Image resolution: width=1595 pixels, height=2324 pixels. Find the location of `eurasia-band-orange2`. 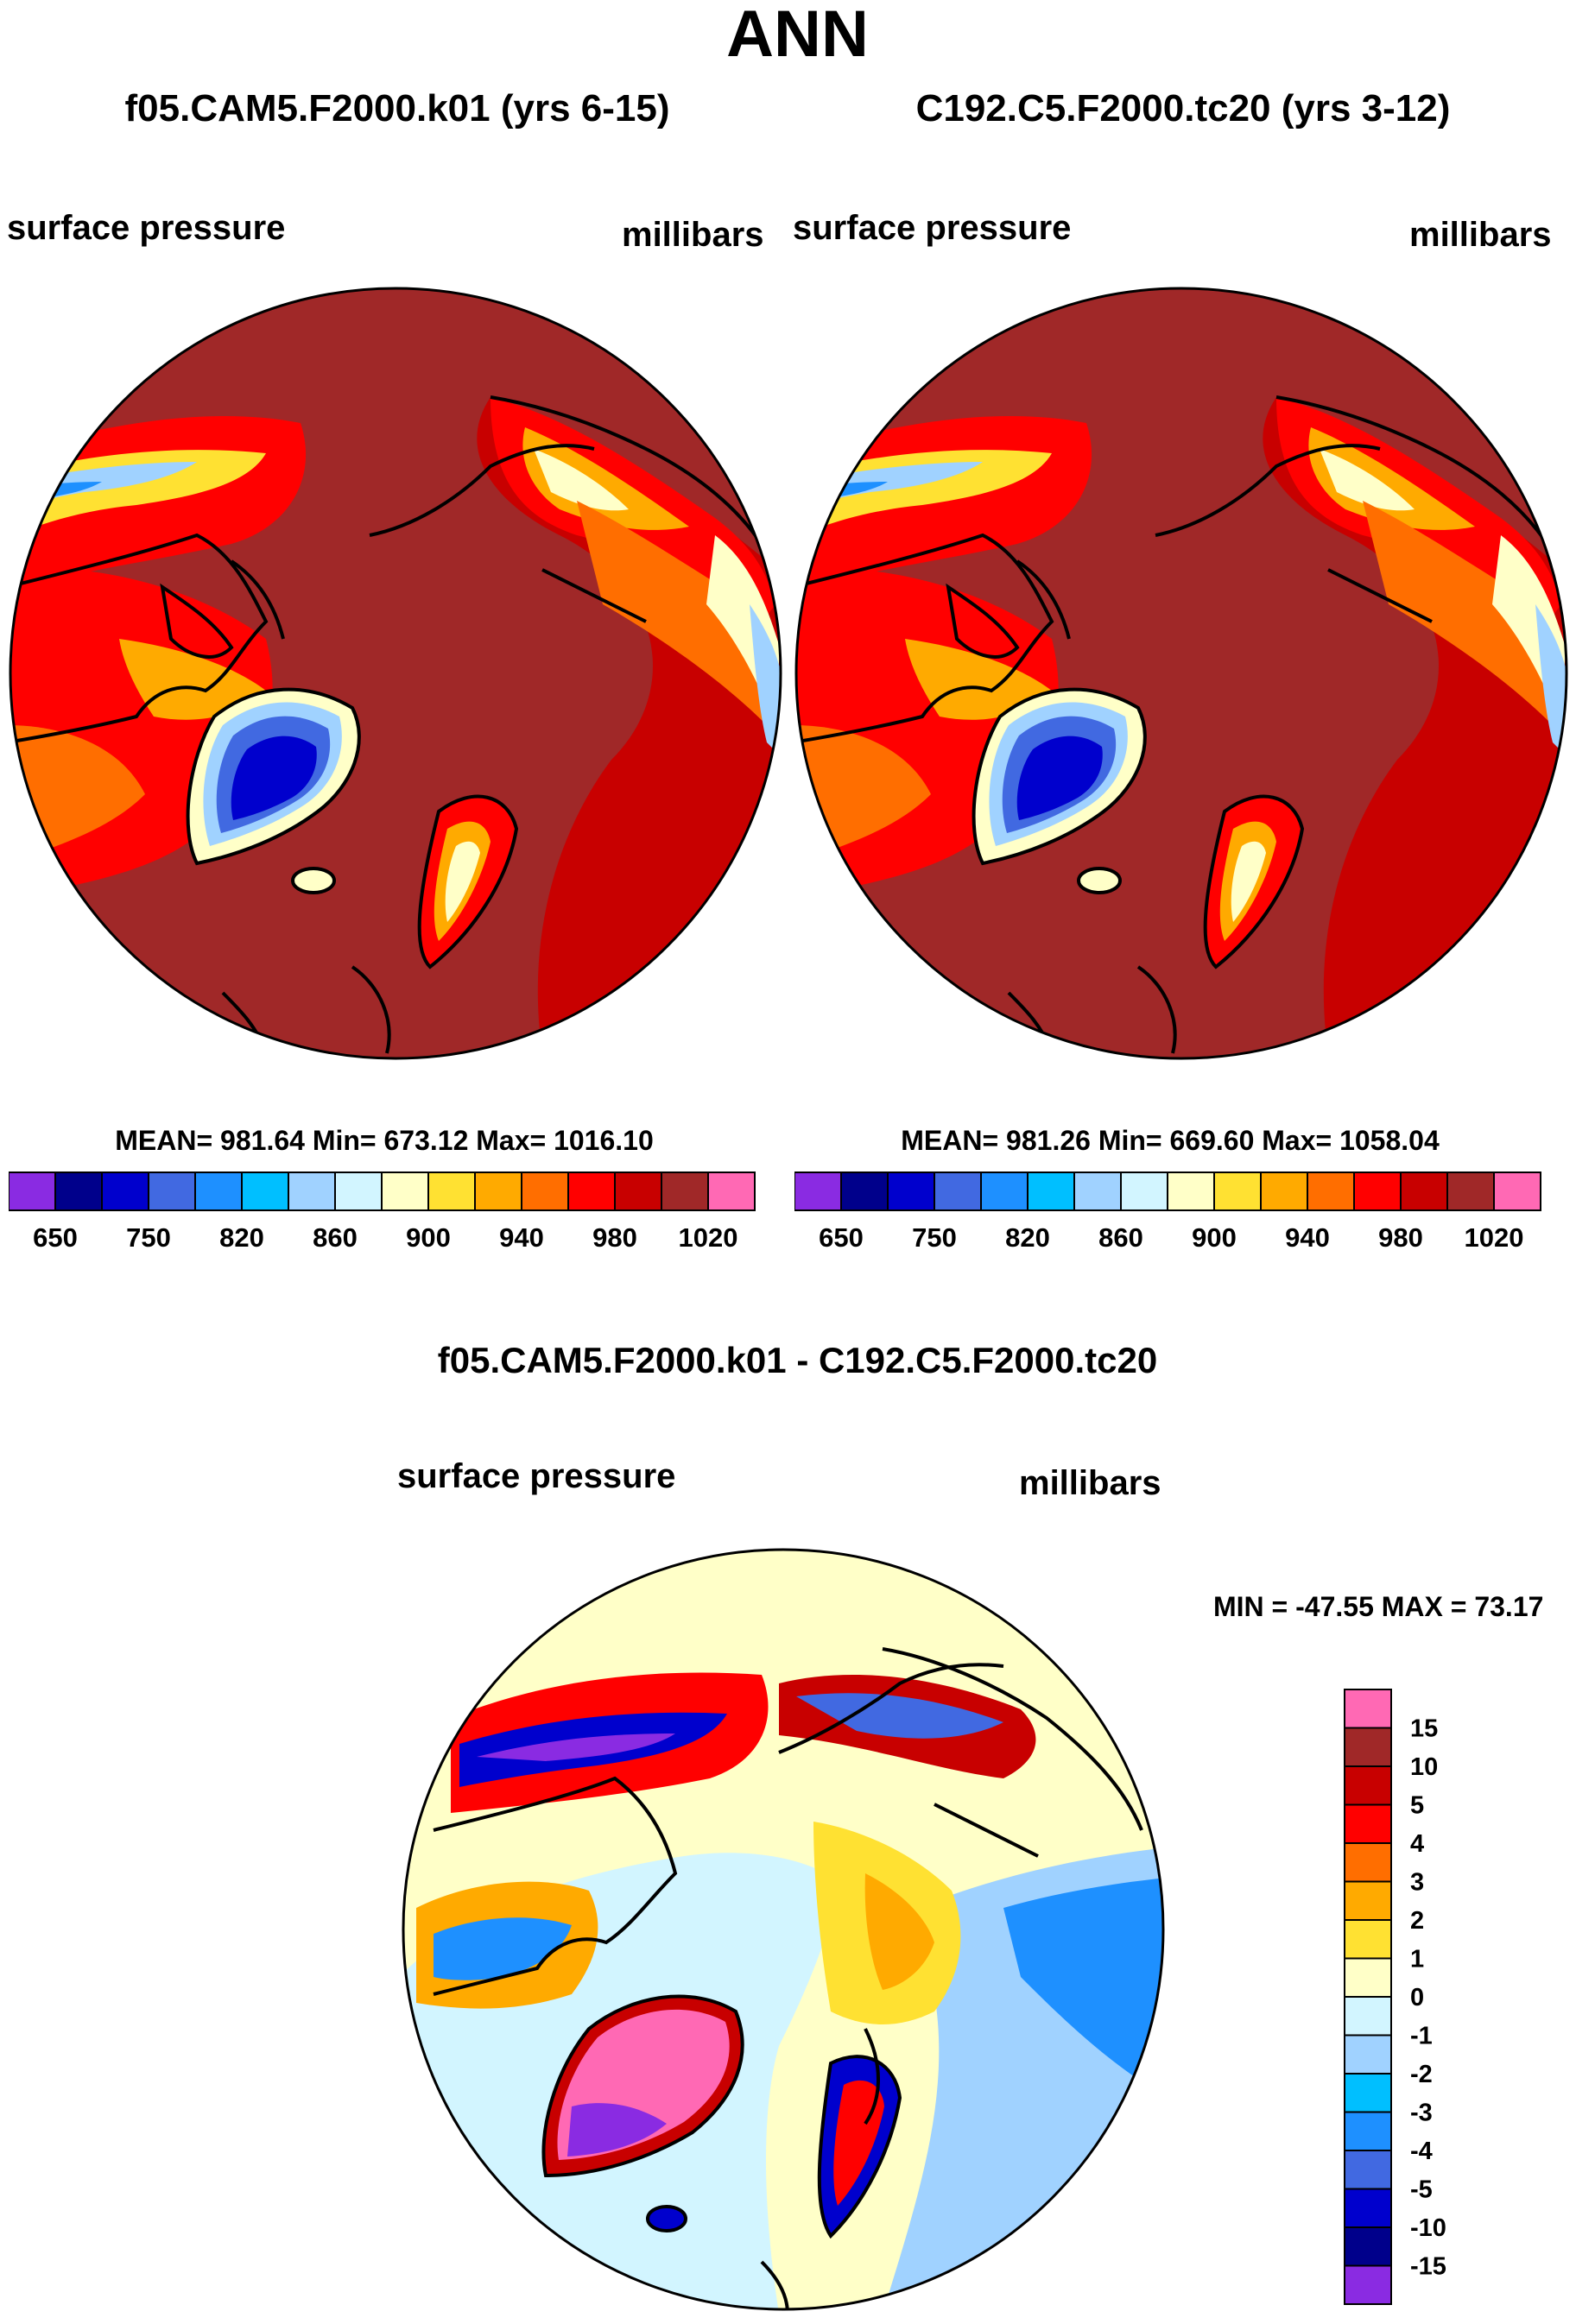

eurasia-band-orange2 is located at coordinates (672, 613).